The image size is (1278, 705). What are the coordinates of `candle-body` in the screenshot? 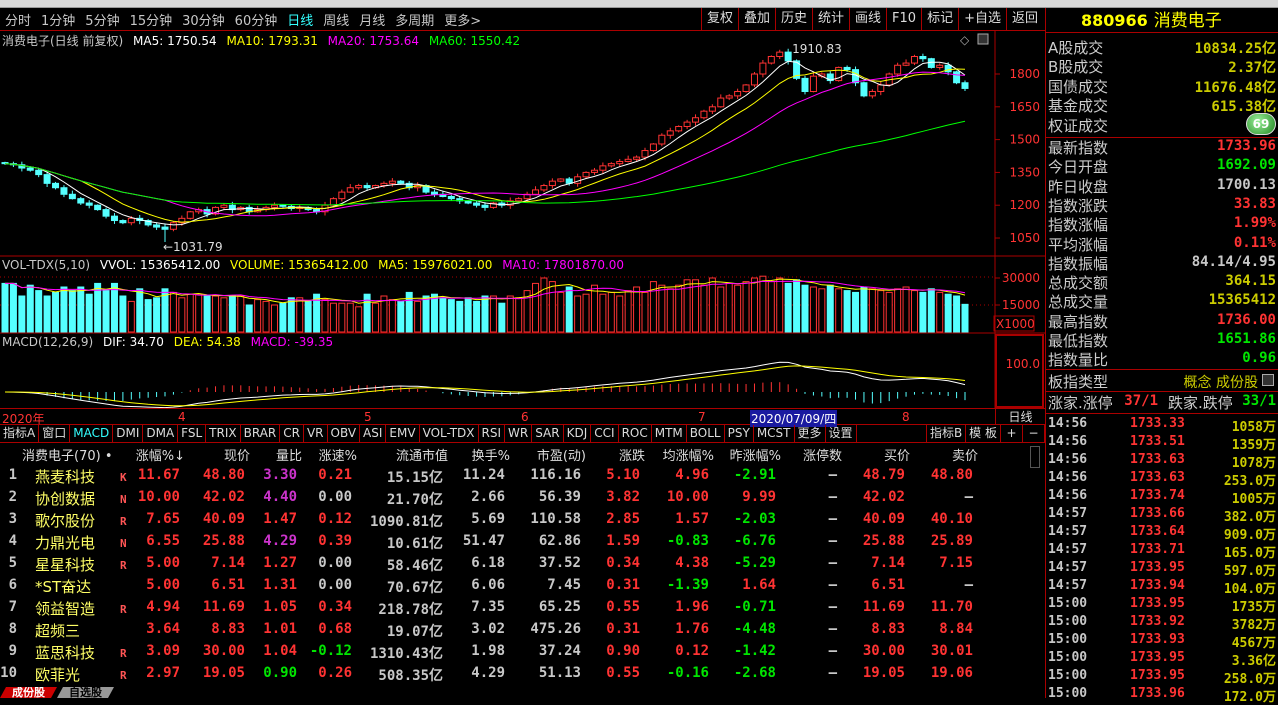 It's located at (148, 223).